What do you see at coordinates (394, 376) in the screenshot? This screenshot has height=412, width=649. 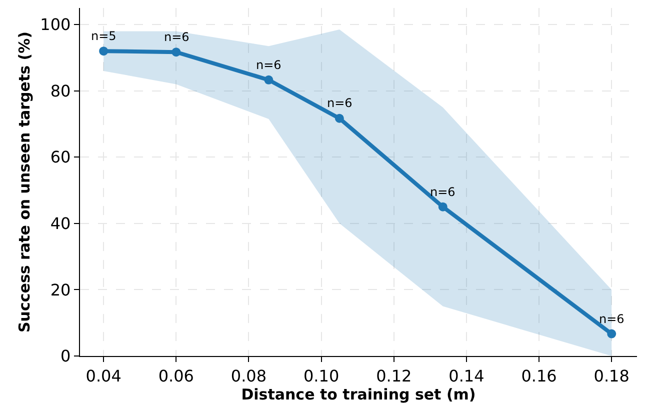 I see `x-tick-label: 0.12` at bounding box center [394, 376].